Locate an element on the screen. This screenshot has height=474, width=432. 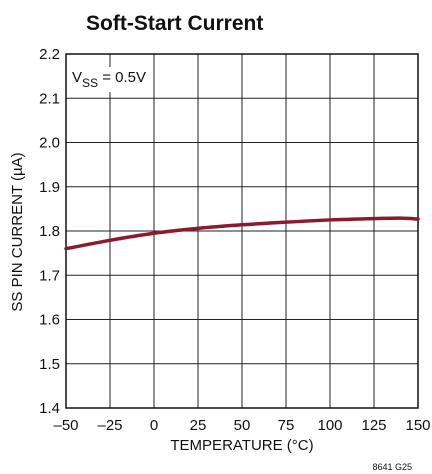
y-tick-label: 1.9 is located at coordinates (49, 187).